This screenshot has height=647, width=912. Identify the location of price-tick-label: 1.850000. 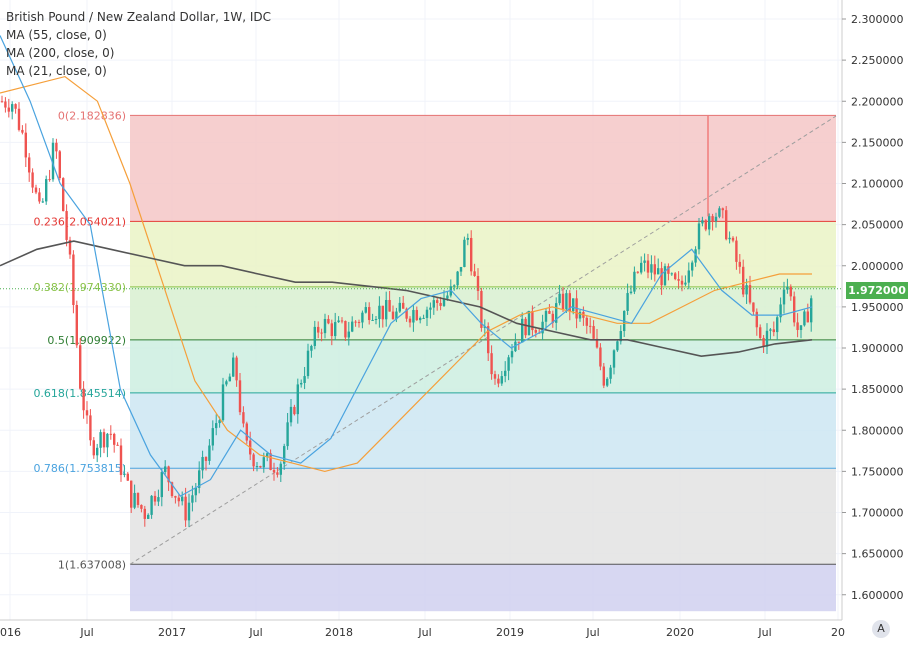
(877, 389).